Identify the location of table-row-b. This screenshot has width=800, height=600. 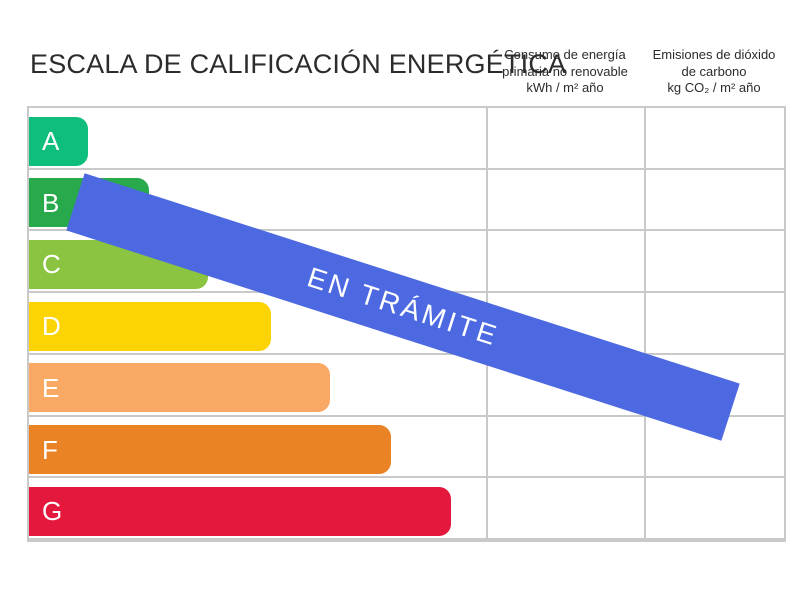
(406, 201).